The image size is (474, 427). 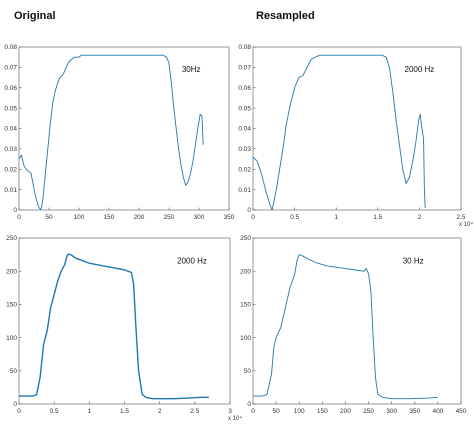 What do you see at coordinates (285, 16) in the screenshot?
I see `heading-resampled: Resampled` at bounding box center [285, 16].